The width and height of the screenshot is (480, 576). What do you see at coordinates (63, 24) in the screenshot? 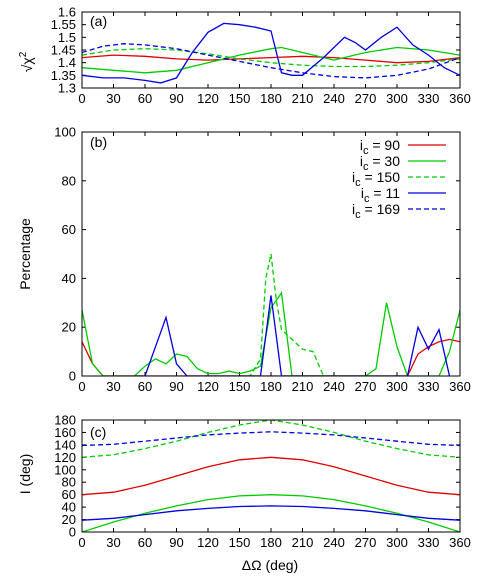
I see `panel-a-ytick-label: 1.55` at bounding box center [63, 24].